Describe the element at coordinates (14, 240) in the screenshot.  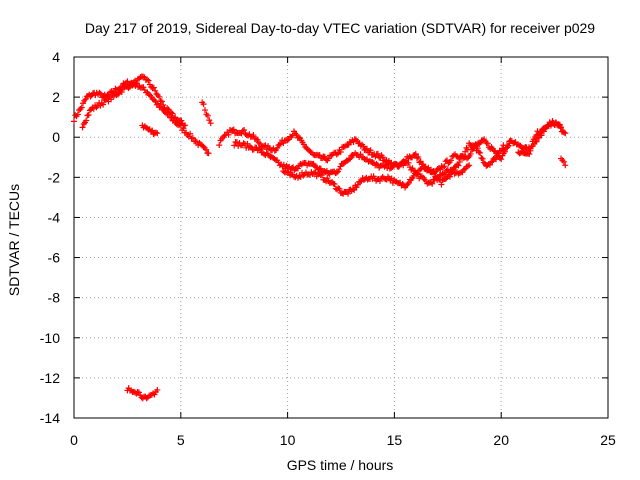
I see `y-axis-title: SDTVAR / TECUs` at that location.